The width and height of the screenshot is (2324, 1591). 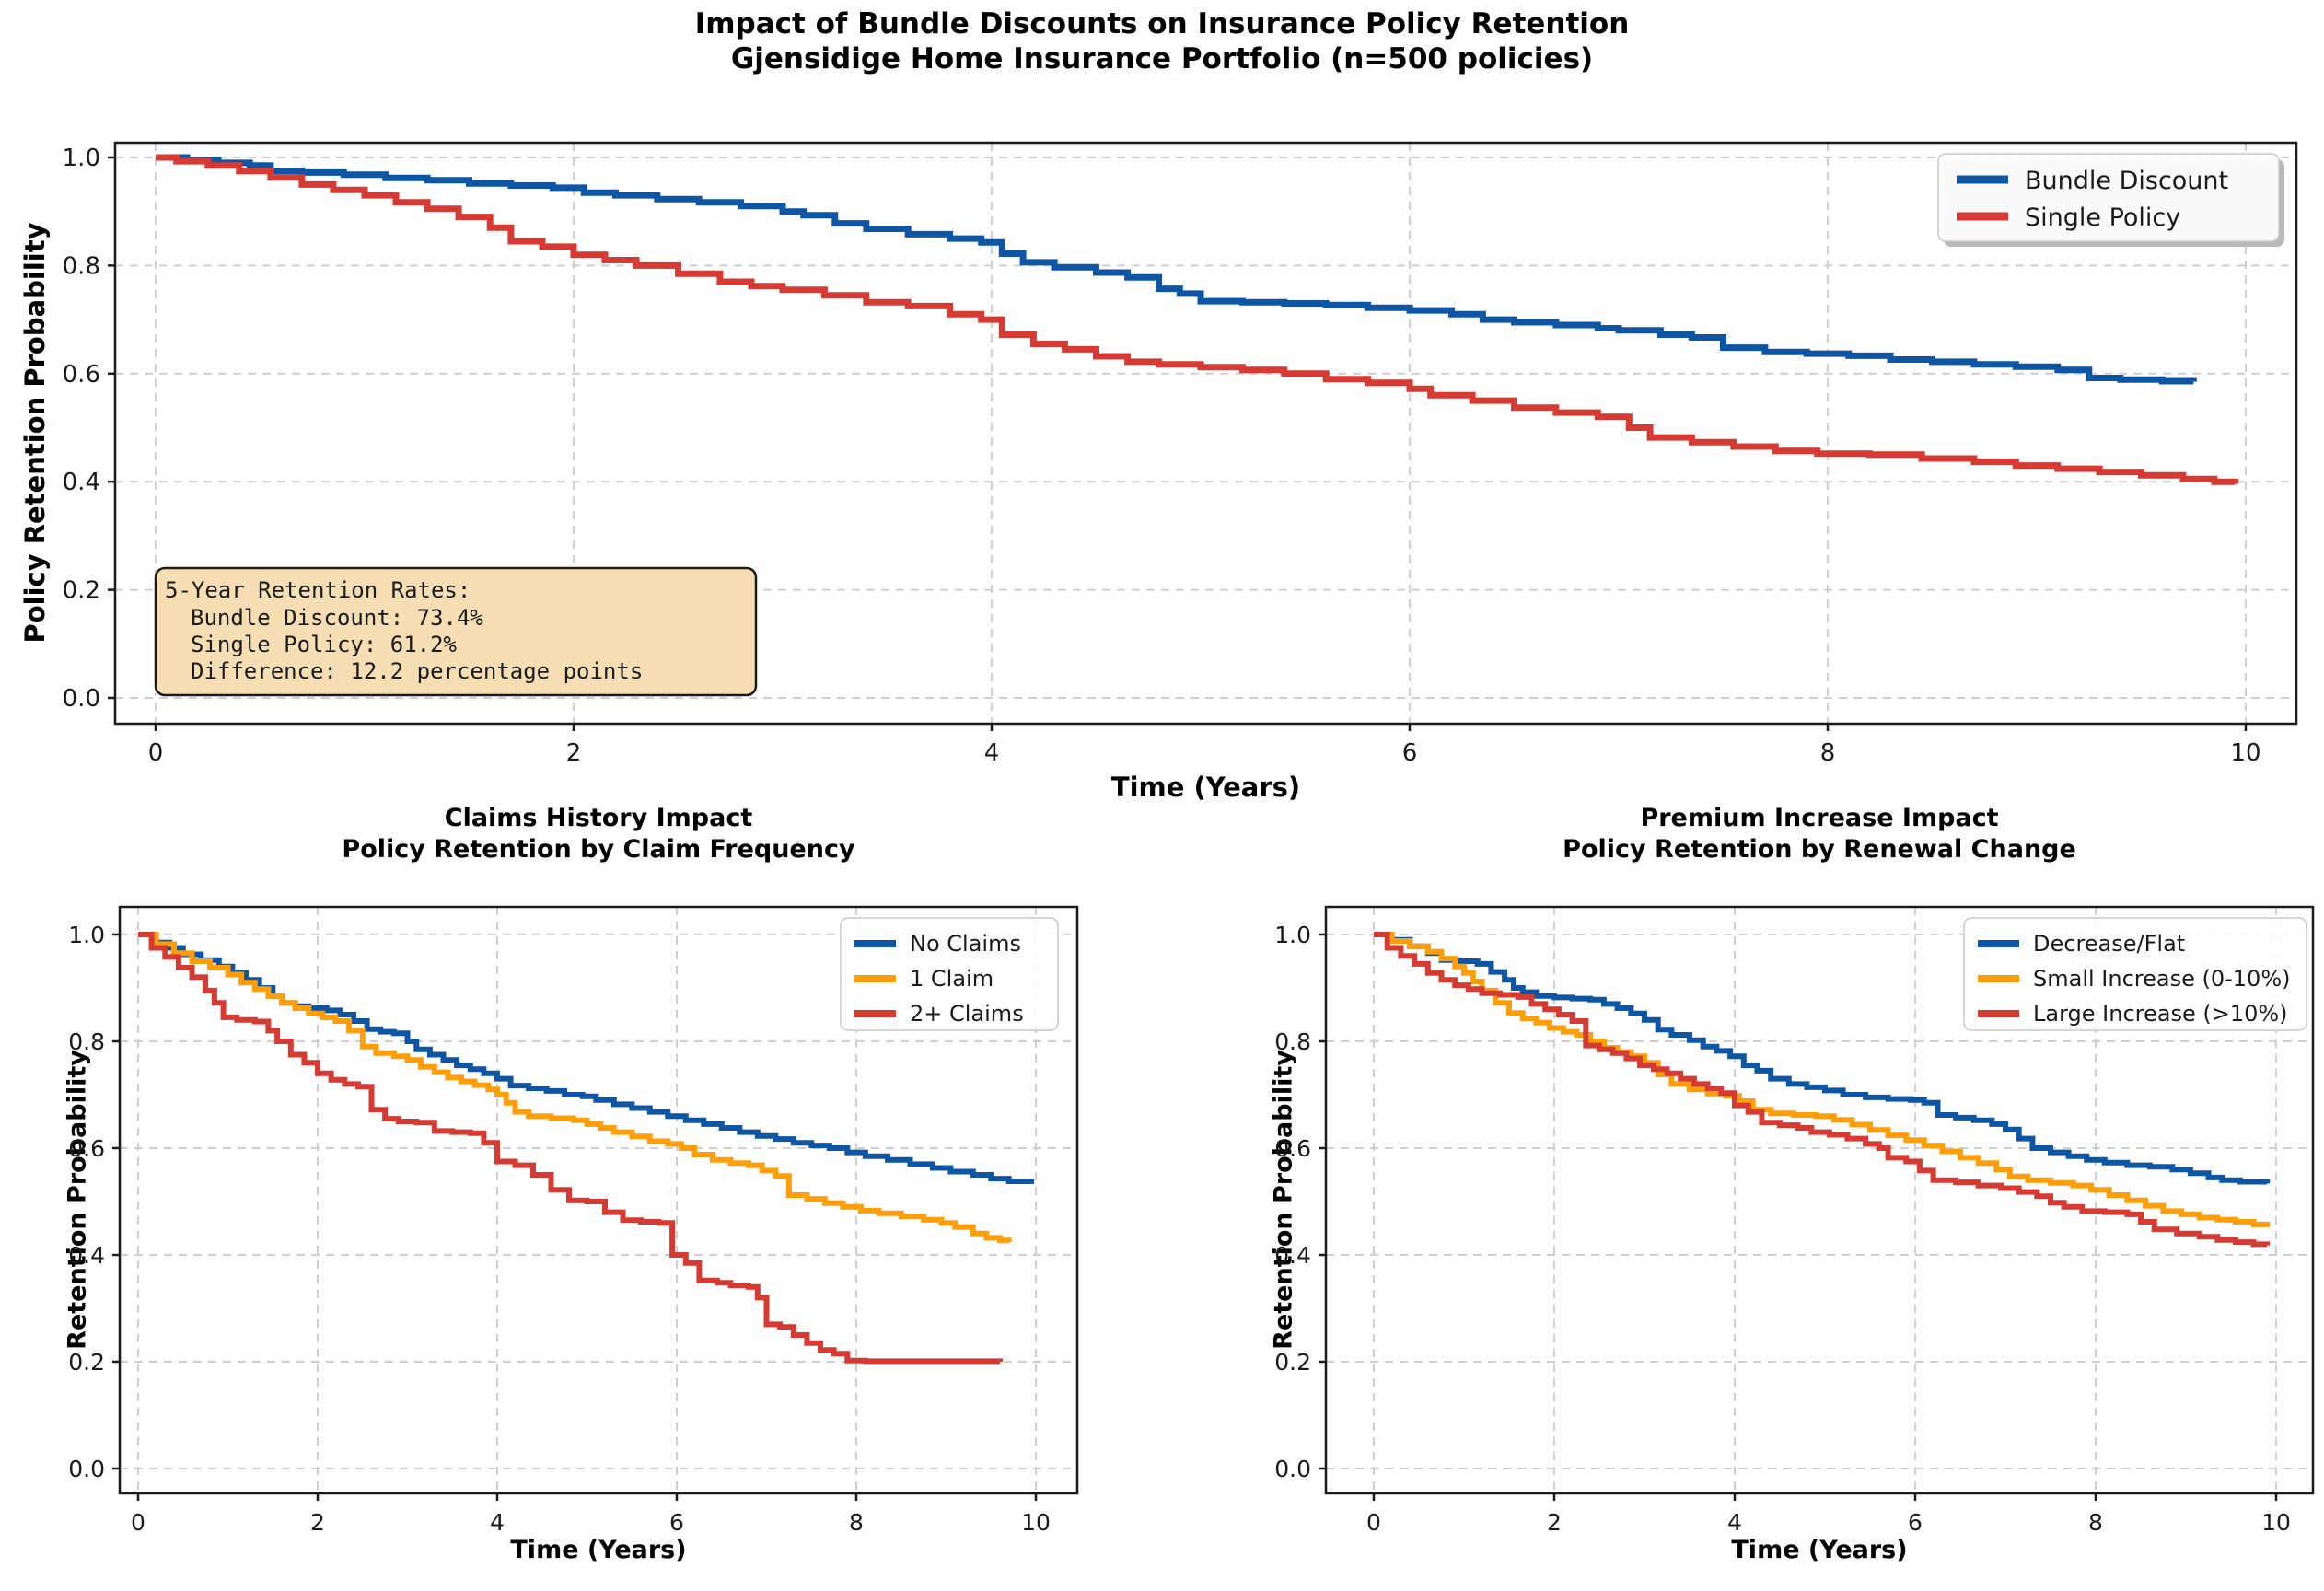 What do you see at coordinates (1284, 1200) in the screenshot?
I see `premium-y-axis-label: Retention Probability` at bounding box center [1284, 1200].